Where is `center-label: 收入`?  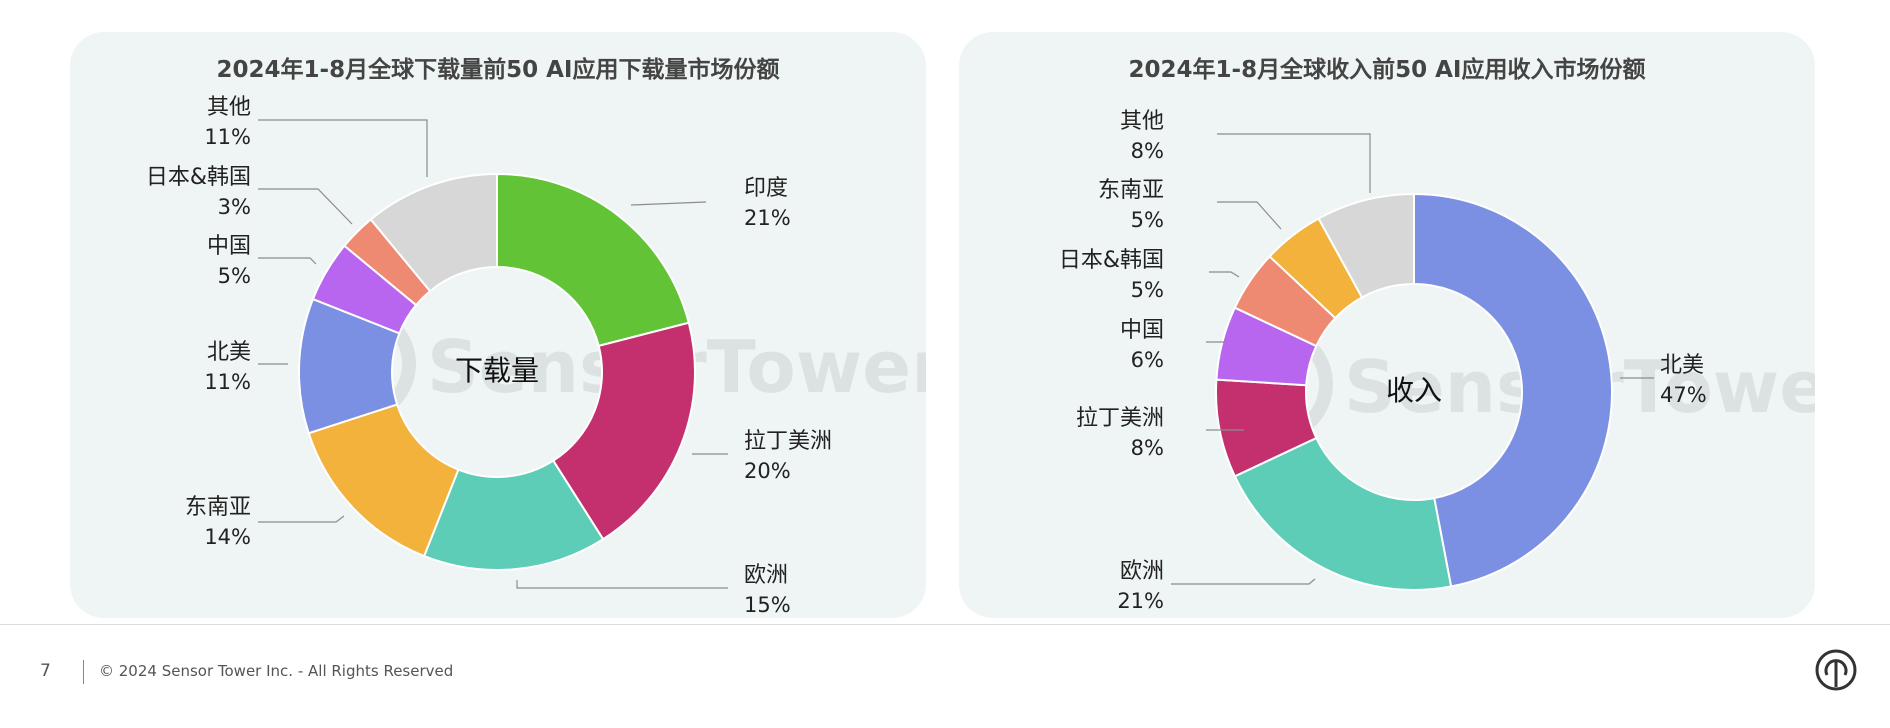
center-label: 收入 is located at coordinates (1414, 390).